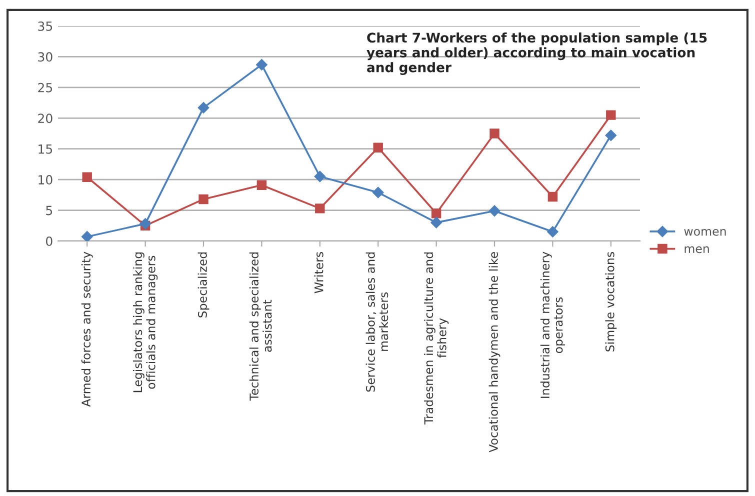  What do you see at coordinates (45, 57) in the screenshot?
I see `y-tick-label: 30` at bounding box center [45, 57].